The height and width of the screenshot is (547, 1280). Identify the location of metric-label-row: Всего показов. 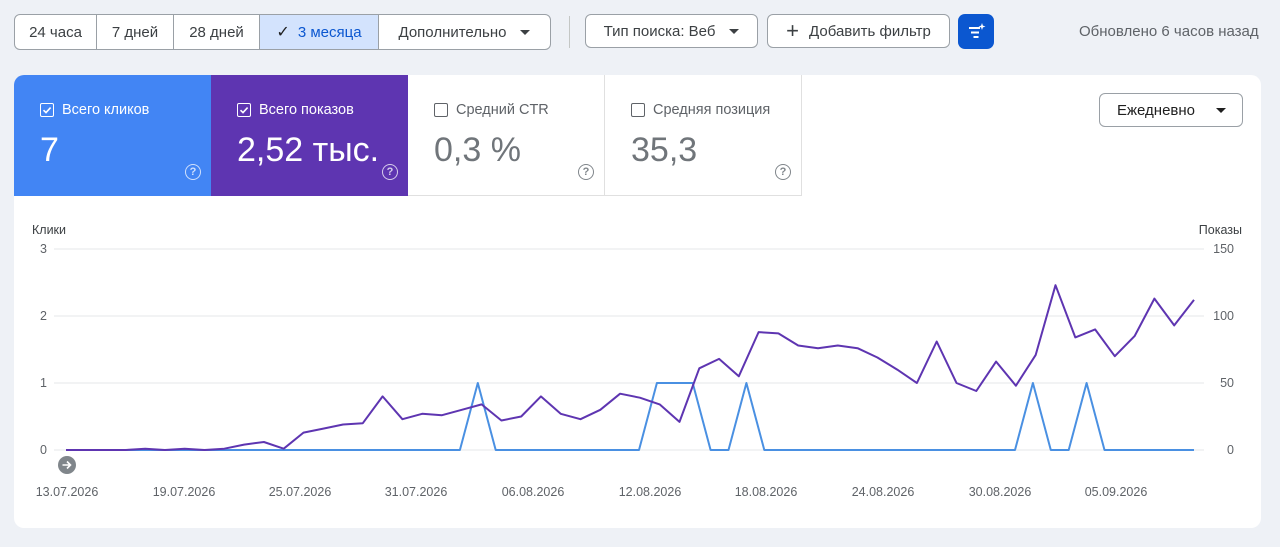
(295, 110).